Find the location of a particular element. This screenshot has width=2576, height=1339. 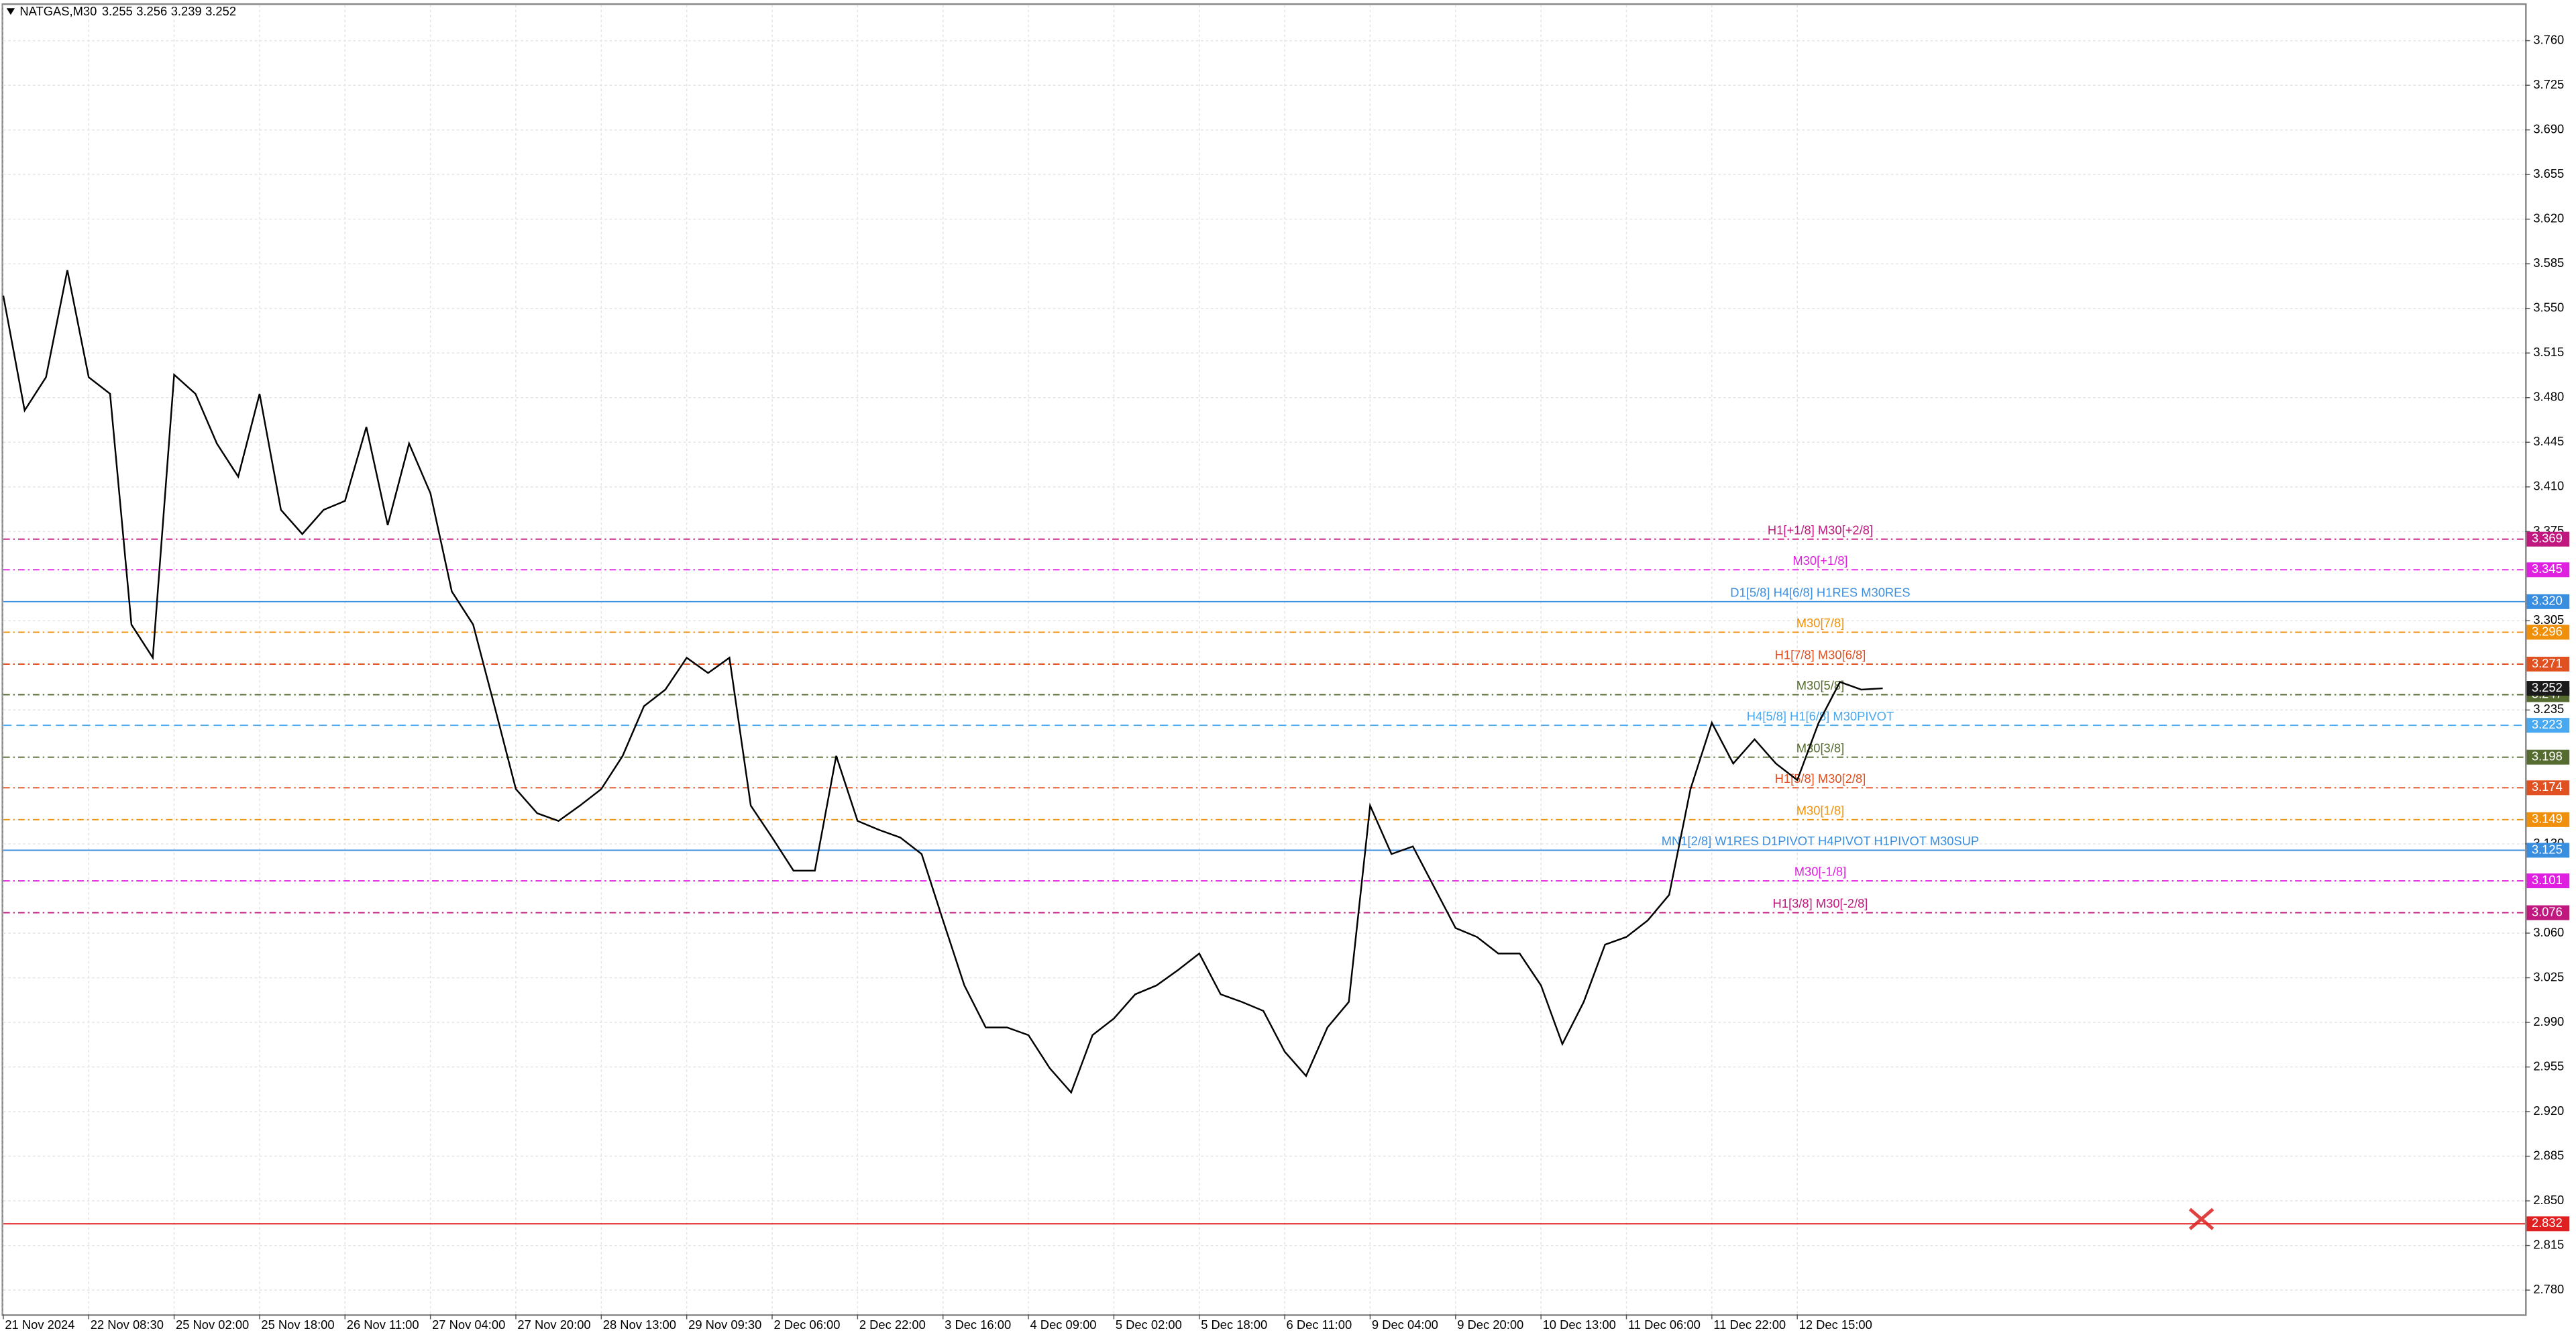

level-tag-label: 3.101 is located at coordinates (2547, 880).